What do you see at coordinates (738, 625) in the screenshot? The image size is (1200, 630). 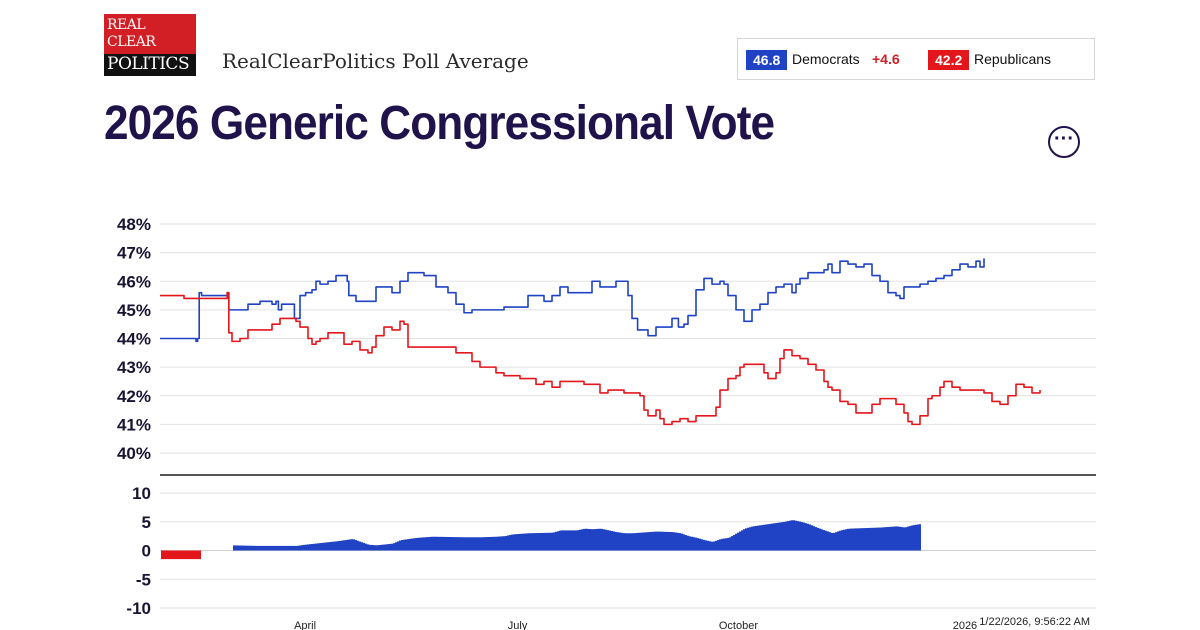 I see `x-axis-label: October` at bounding box center [738, 625].